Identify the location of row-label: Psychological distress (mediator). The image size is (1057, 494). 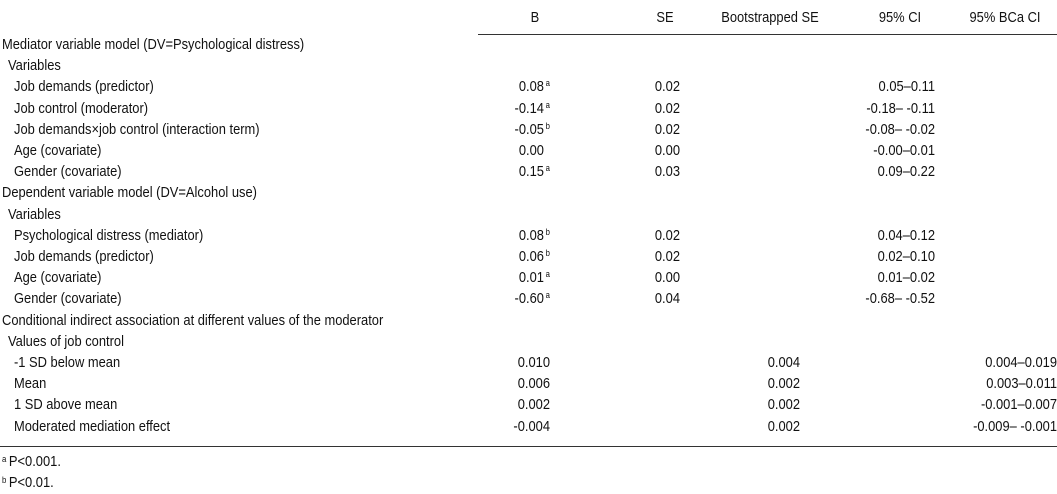
(109, 235).